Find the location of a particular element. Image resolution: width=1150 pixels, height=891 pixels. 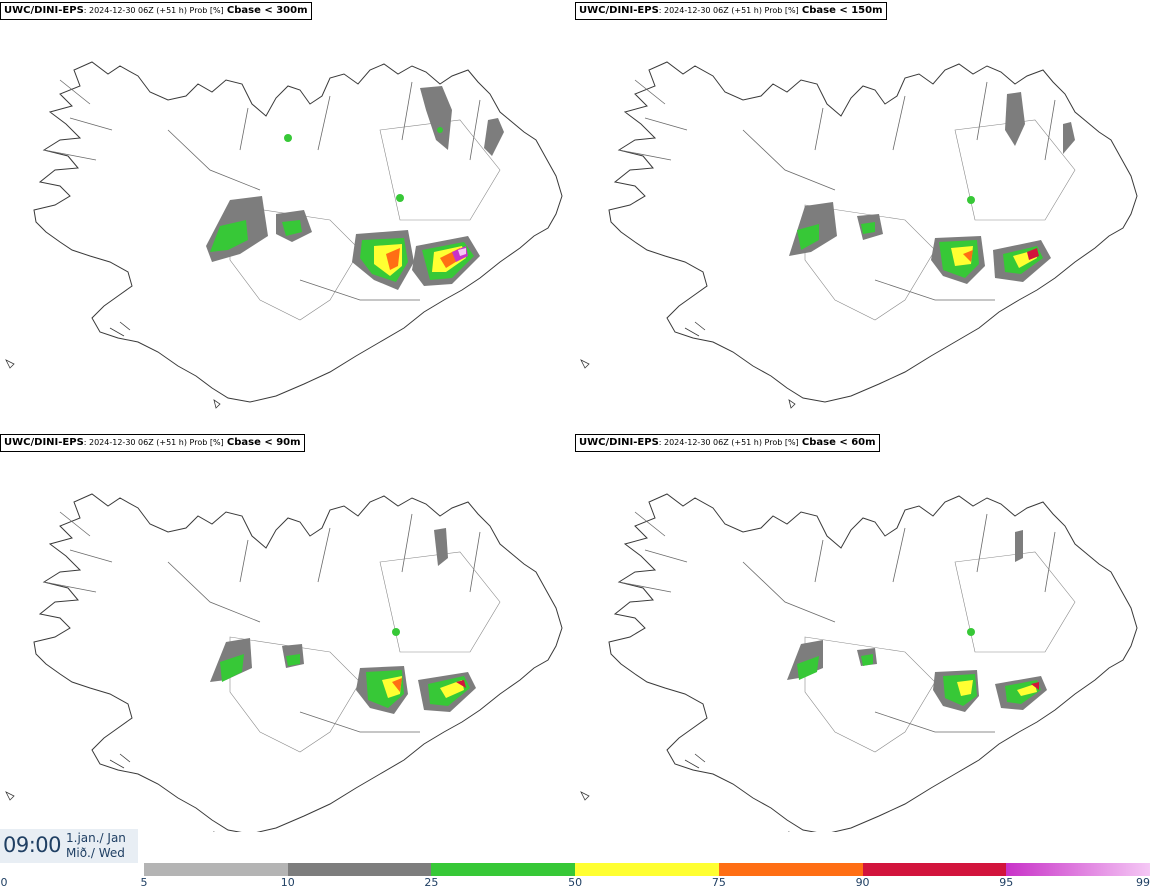

colorbar-tick-label: 5 is located at coordinates (144, 882).